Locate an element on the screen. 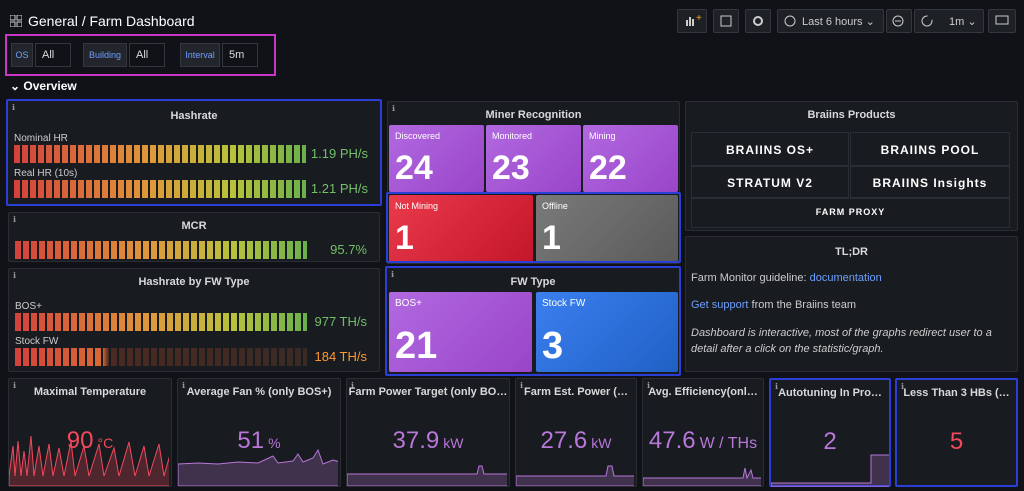 The width and height of the screenshot is (1024, 491). stat-value: 37.9 kW is located at coordinates (428, 441).